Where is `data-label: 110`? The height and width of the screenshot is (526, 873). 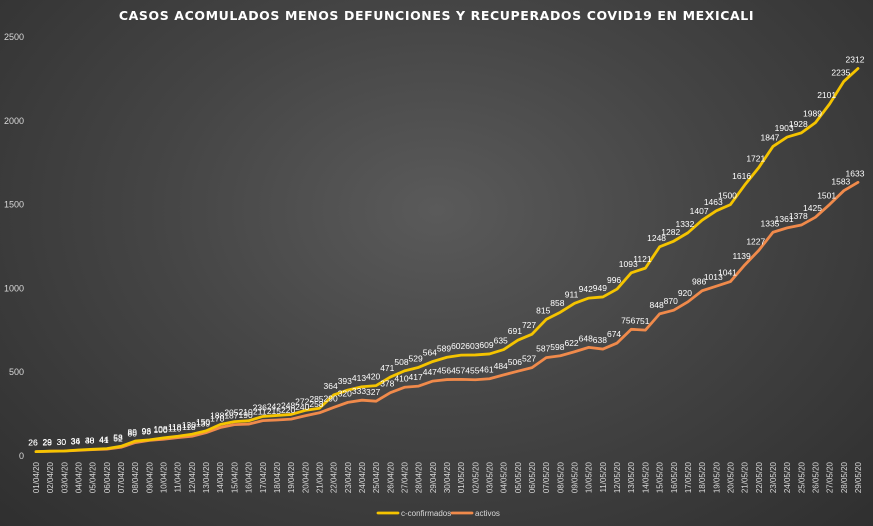
data-label: 110 is located at coordinates (175, 429).